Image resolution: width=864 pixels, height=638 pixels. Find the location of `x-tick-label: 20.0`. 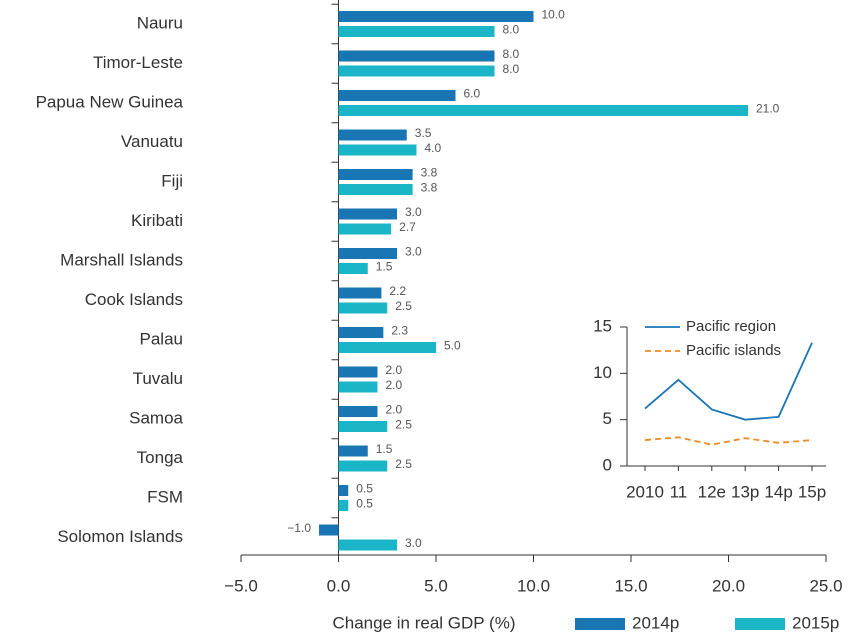

x-tick-label: 20.0 is located at coordinates (728, 585).